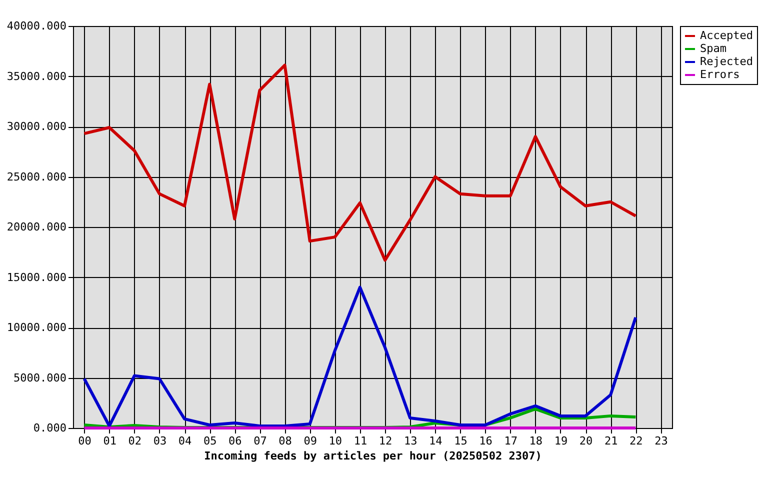 Image resolution: width=780 pixels, height=480 pixels. What do you see at coordinates (361, 441) in the screenshot?
I see `x-tick-label: 11` at bounding box center [361, 441].